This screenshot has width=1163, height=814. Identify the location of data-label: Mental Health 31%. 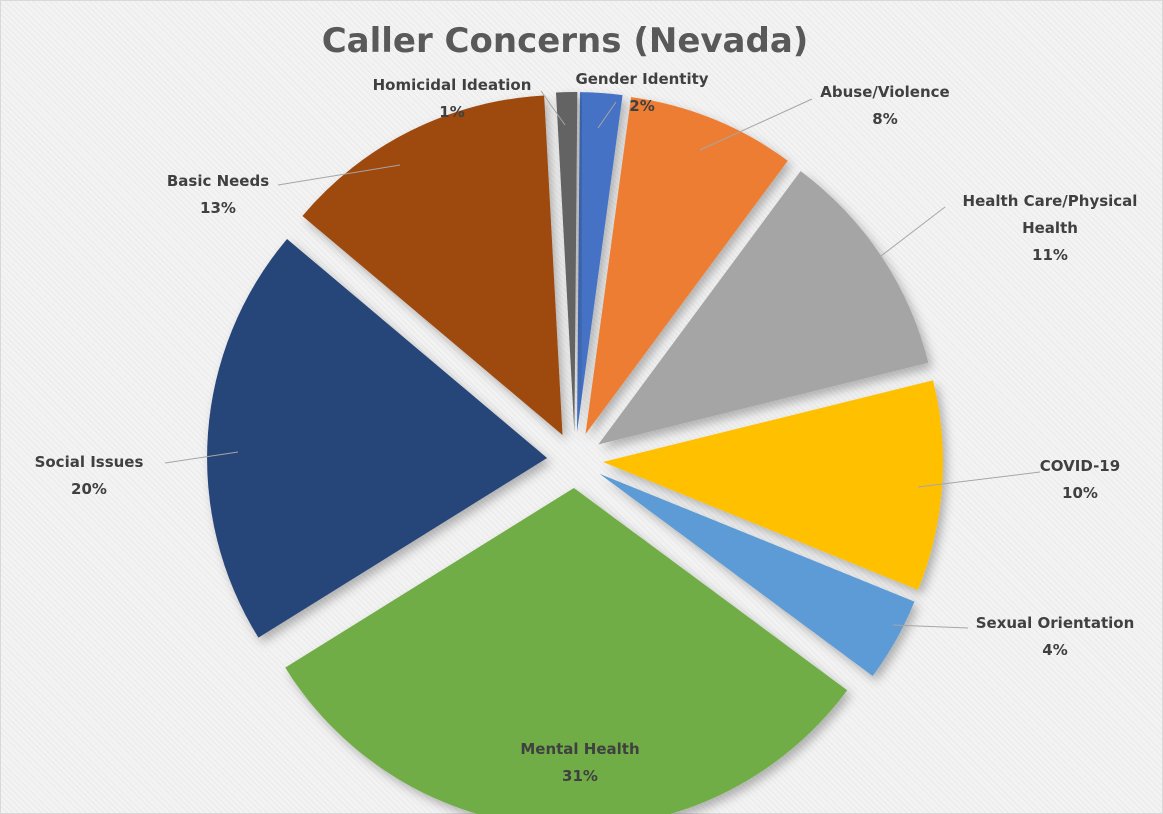
(579, 762).